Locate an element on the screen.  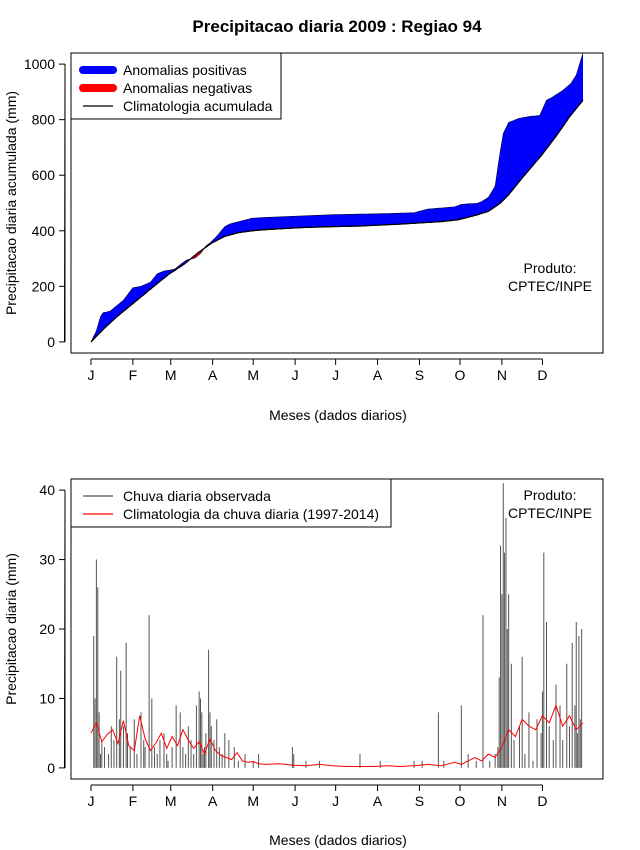
y-tick-label: 1000 is located at coordinates (39, 64).